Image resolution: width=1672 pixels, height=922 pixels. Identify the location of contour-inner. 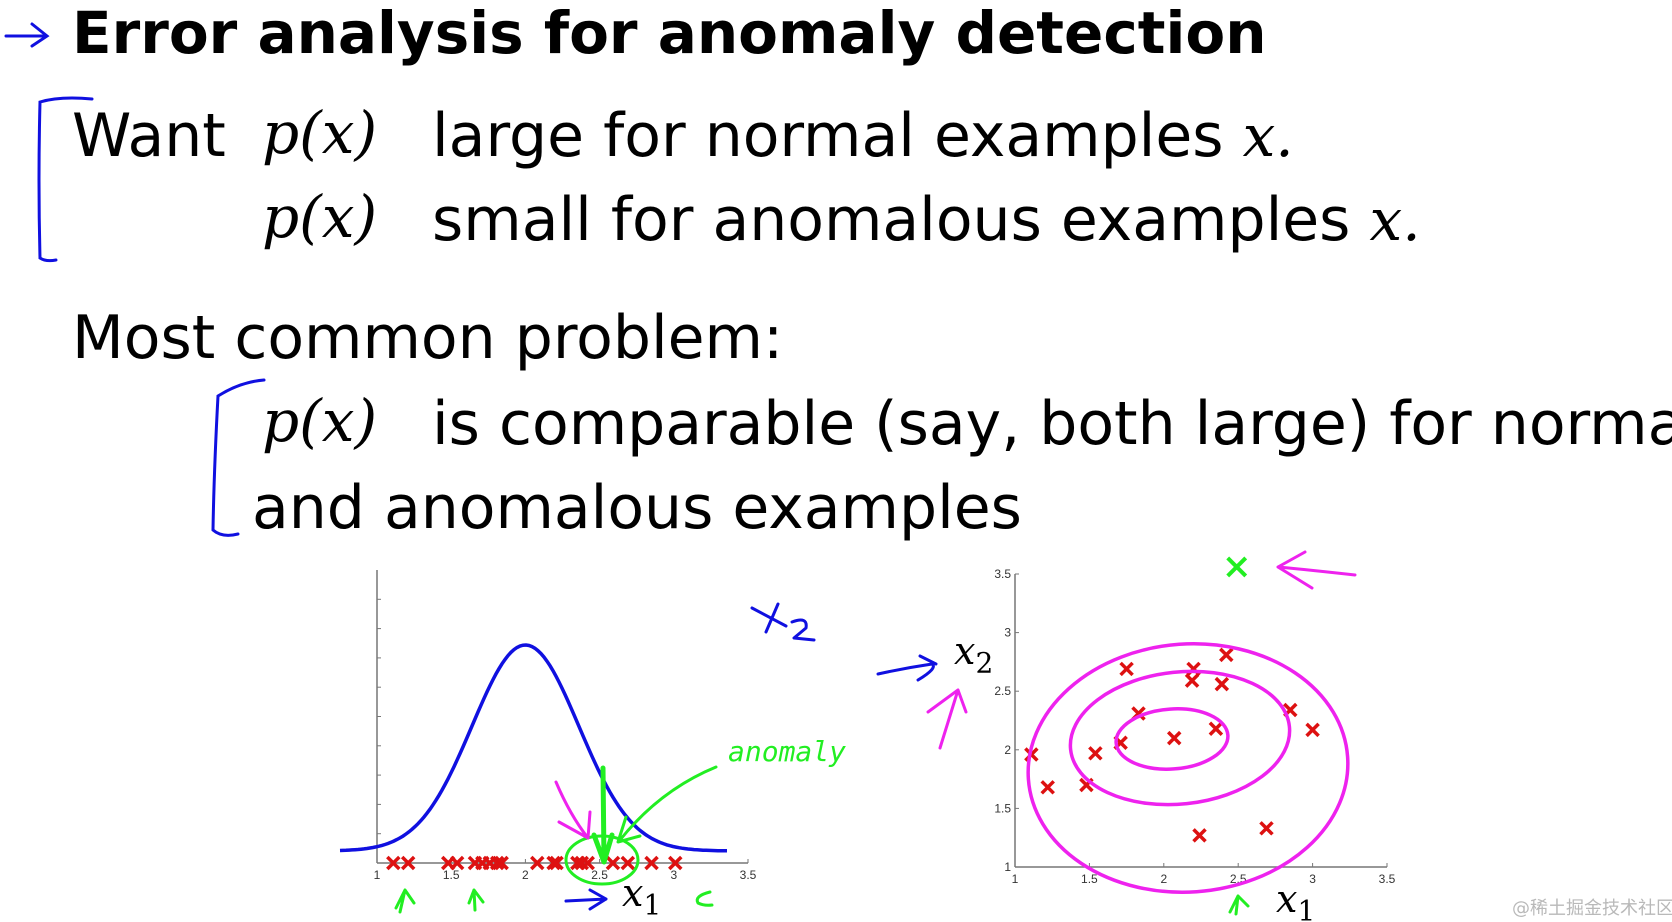
(1172, 739).